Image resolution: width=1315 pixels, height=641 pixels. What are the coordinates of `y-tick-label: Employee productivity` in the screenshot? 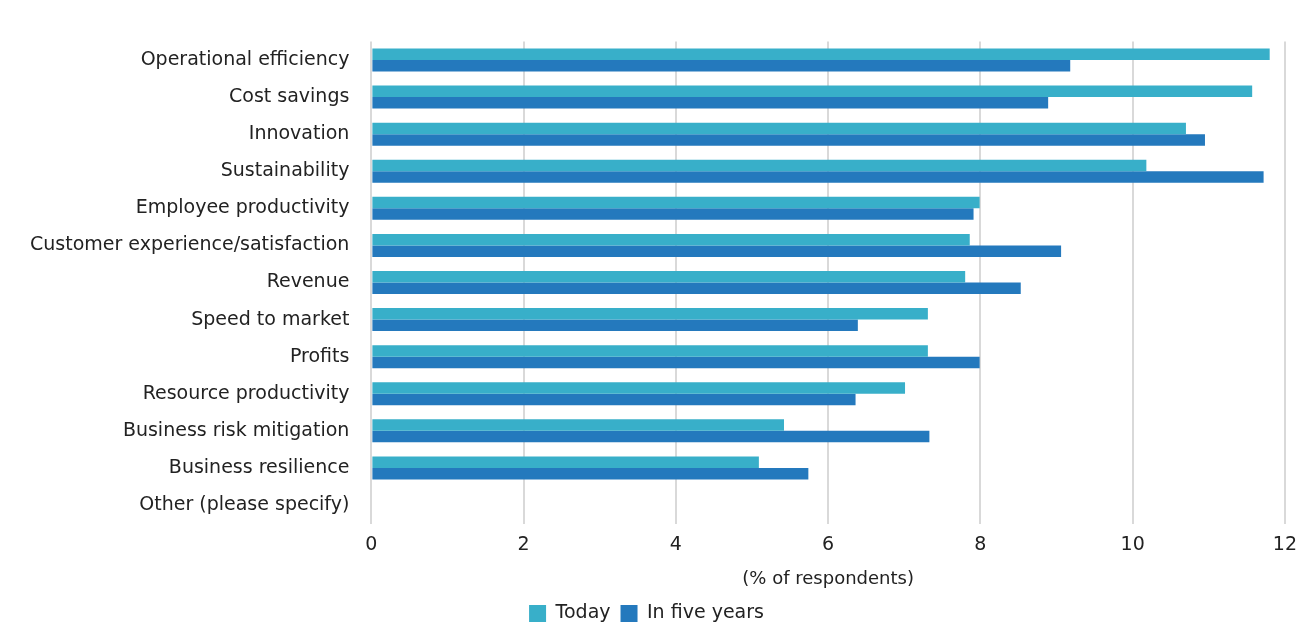 It's located at (242, 206).